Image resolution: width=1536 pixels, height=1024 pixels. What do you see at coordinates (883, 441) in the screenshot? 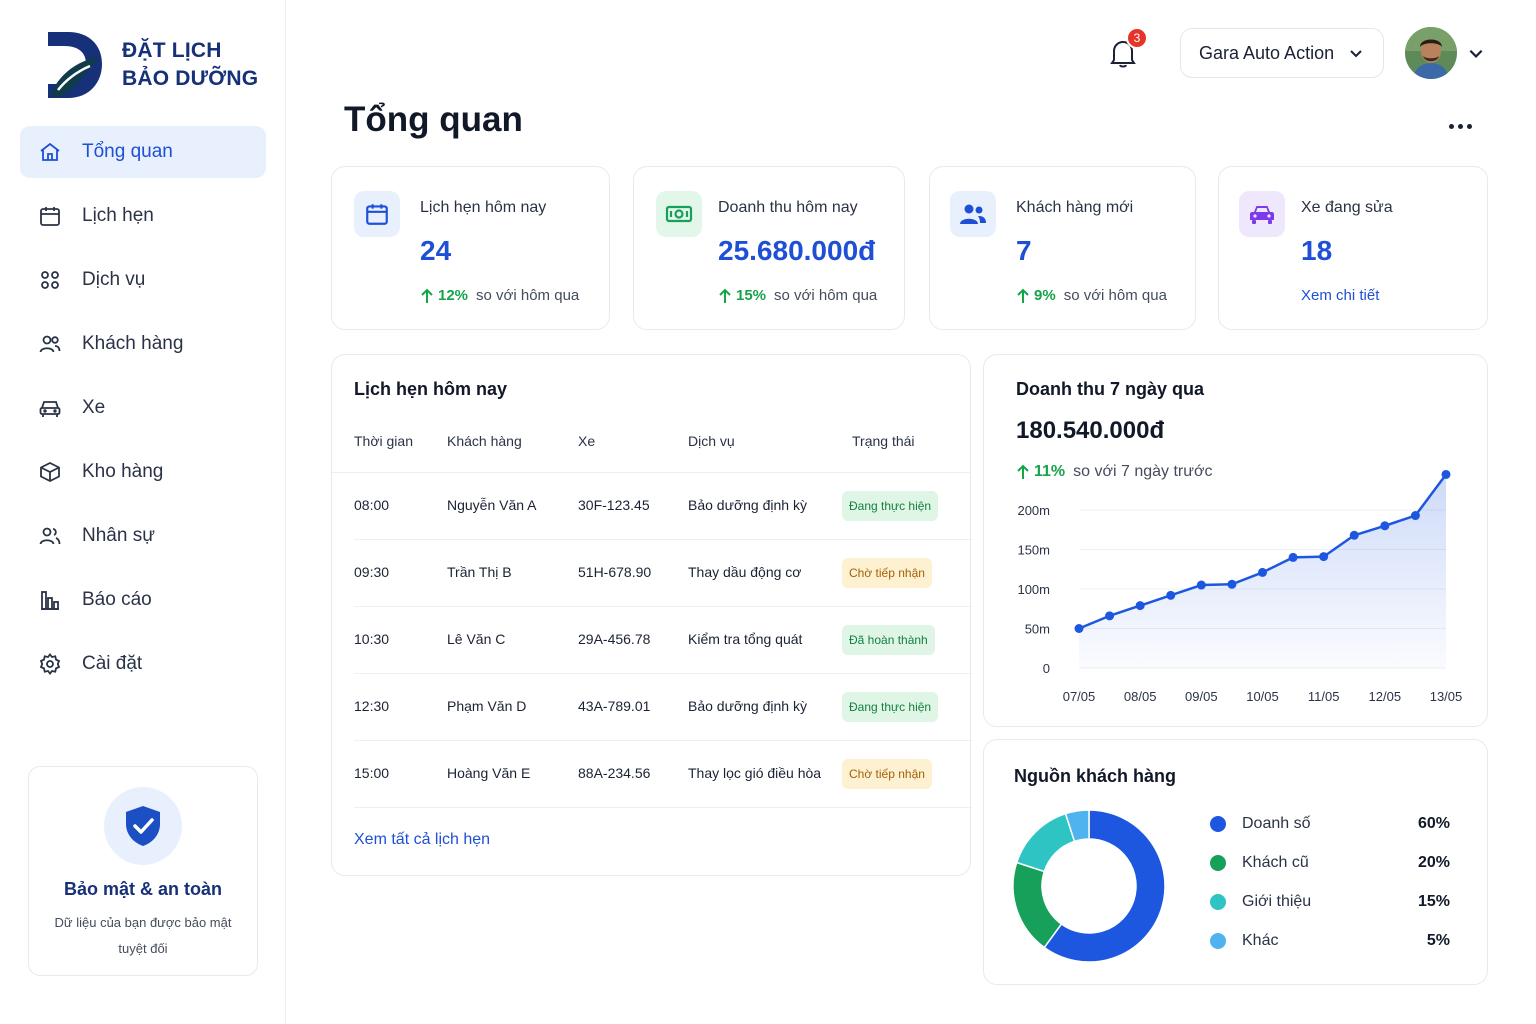
I see `column-header: Trạng thái` at bounding box center [883, 441].